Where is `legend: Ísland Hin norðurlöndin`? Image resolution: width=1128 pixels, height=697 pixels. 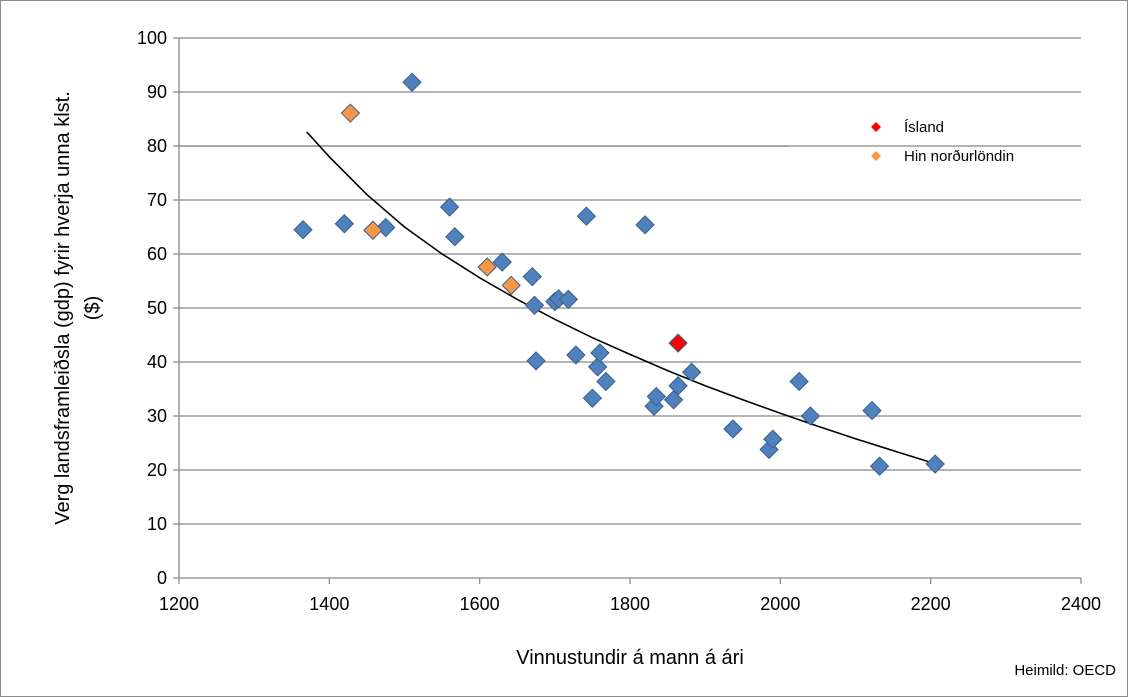 legend: Ísland Hin norðurlöndin is located at coordinates (942, 142).